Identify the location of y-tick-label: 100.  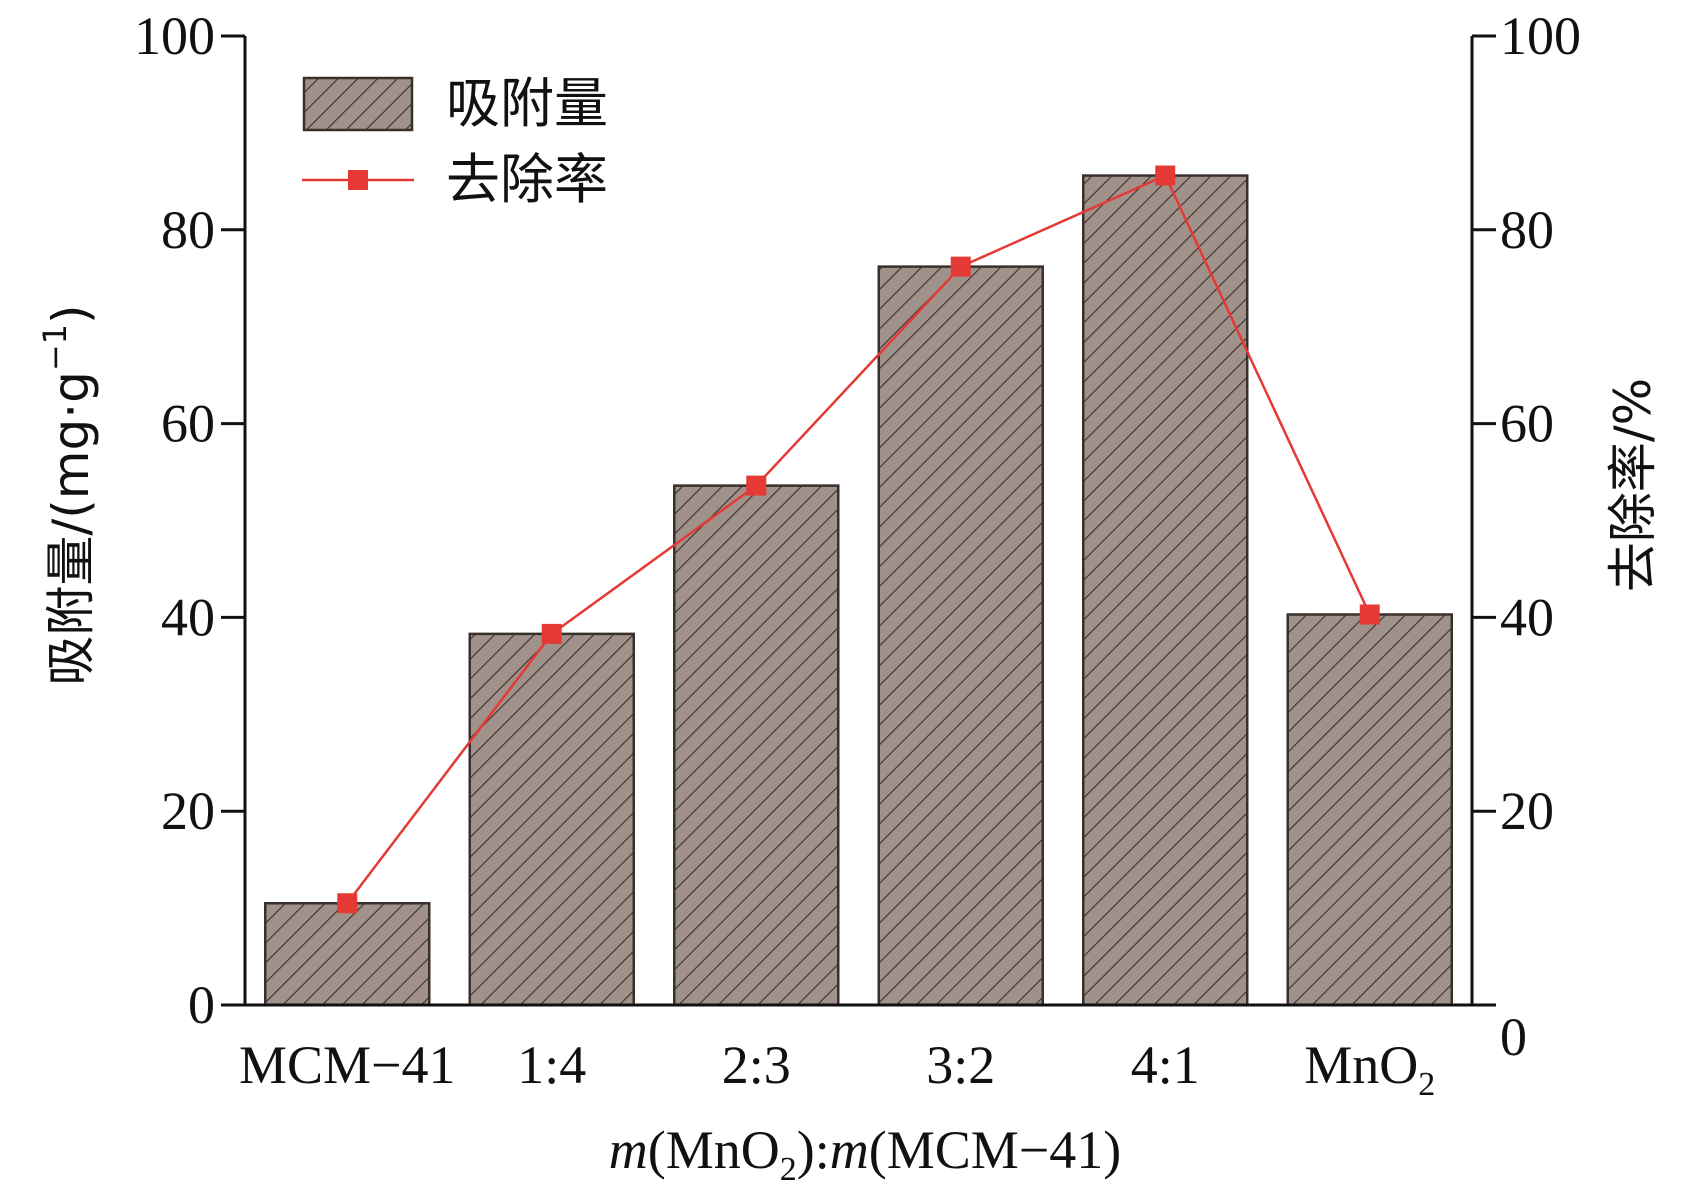
(174, 36).